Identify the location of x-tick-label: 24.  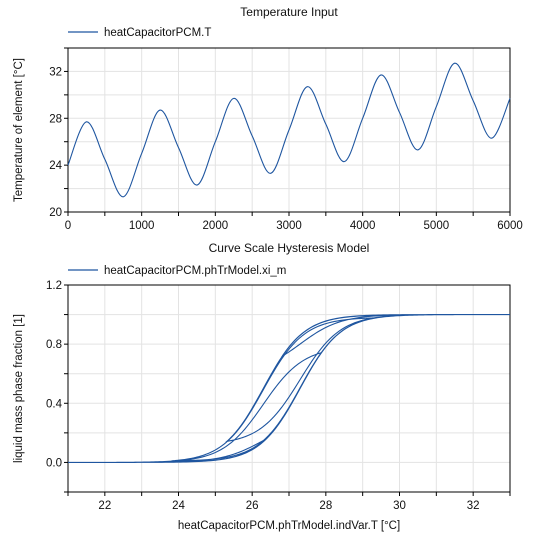
(178, 506).